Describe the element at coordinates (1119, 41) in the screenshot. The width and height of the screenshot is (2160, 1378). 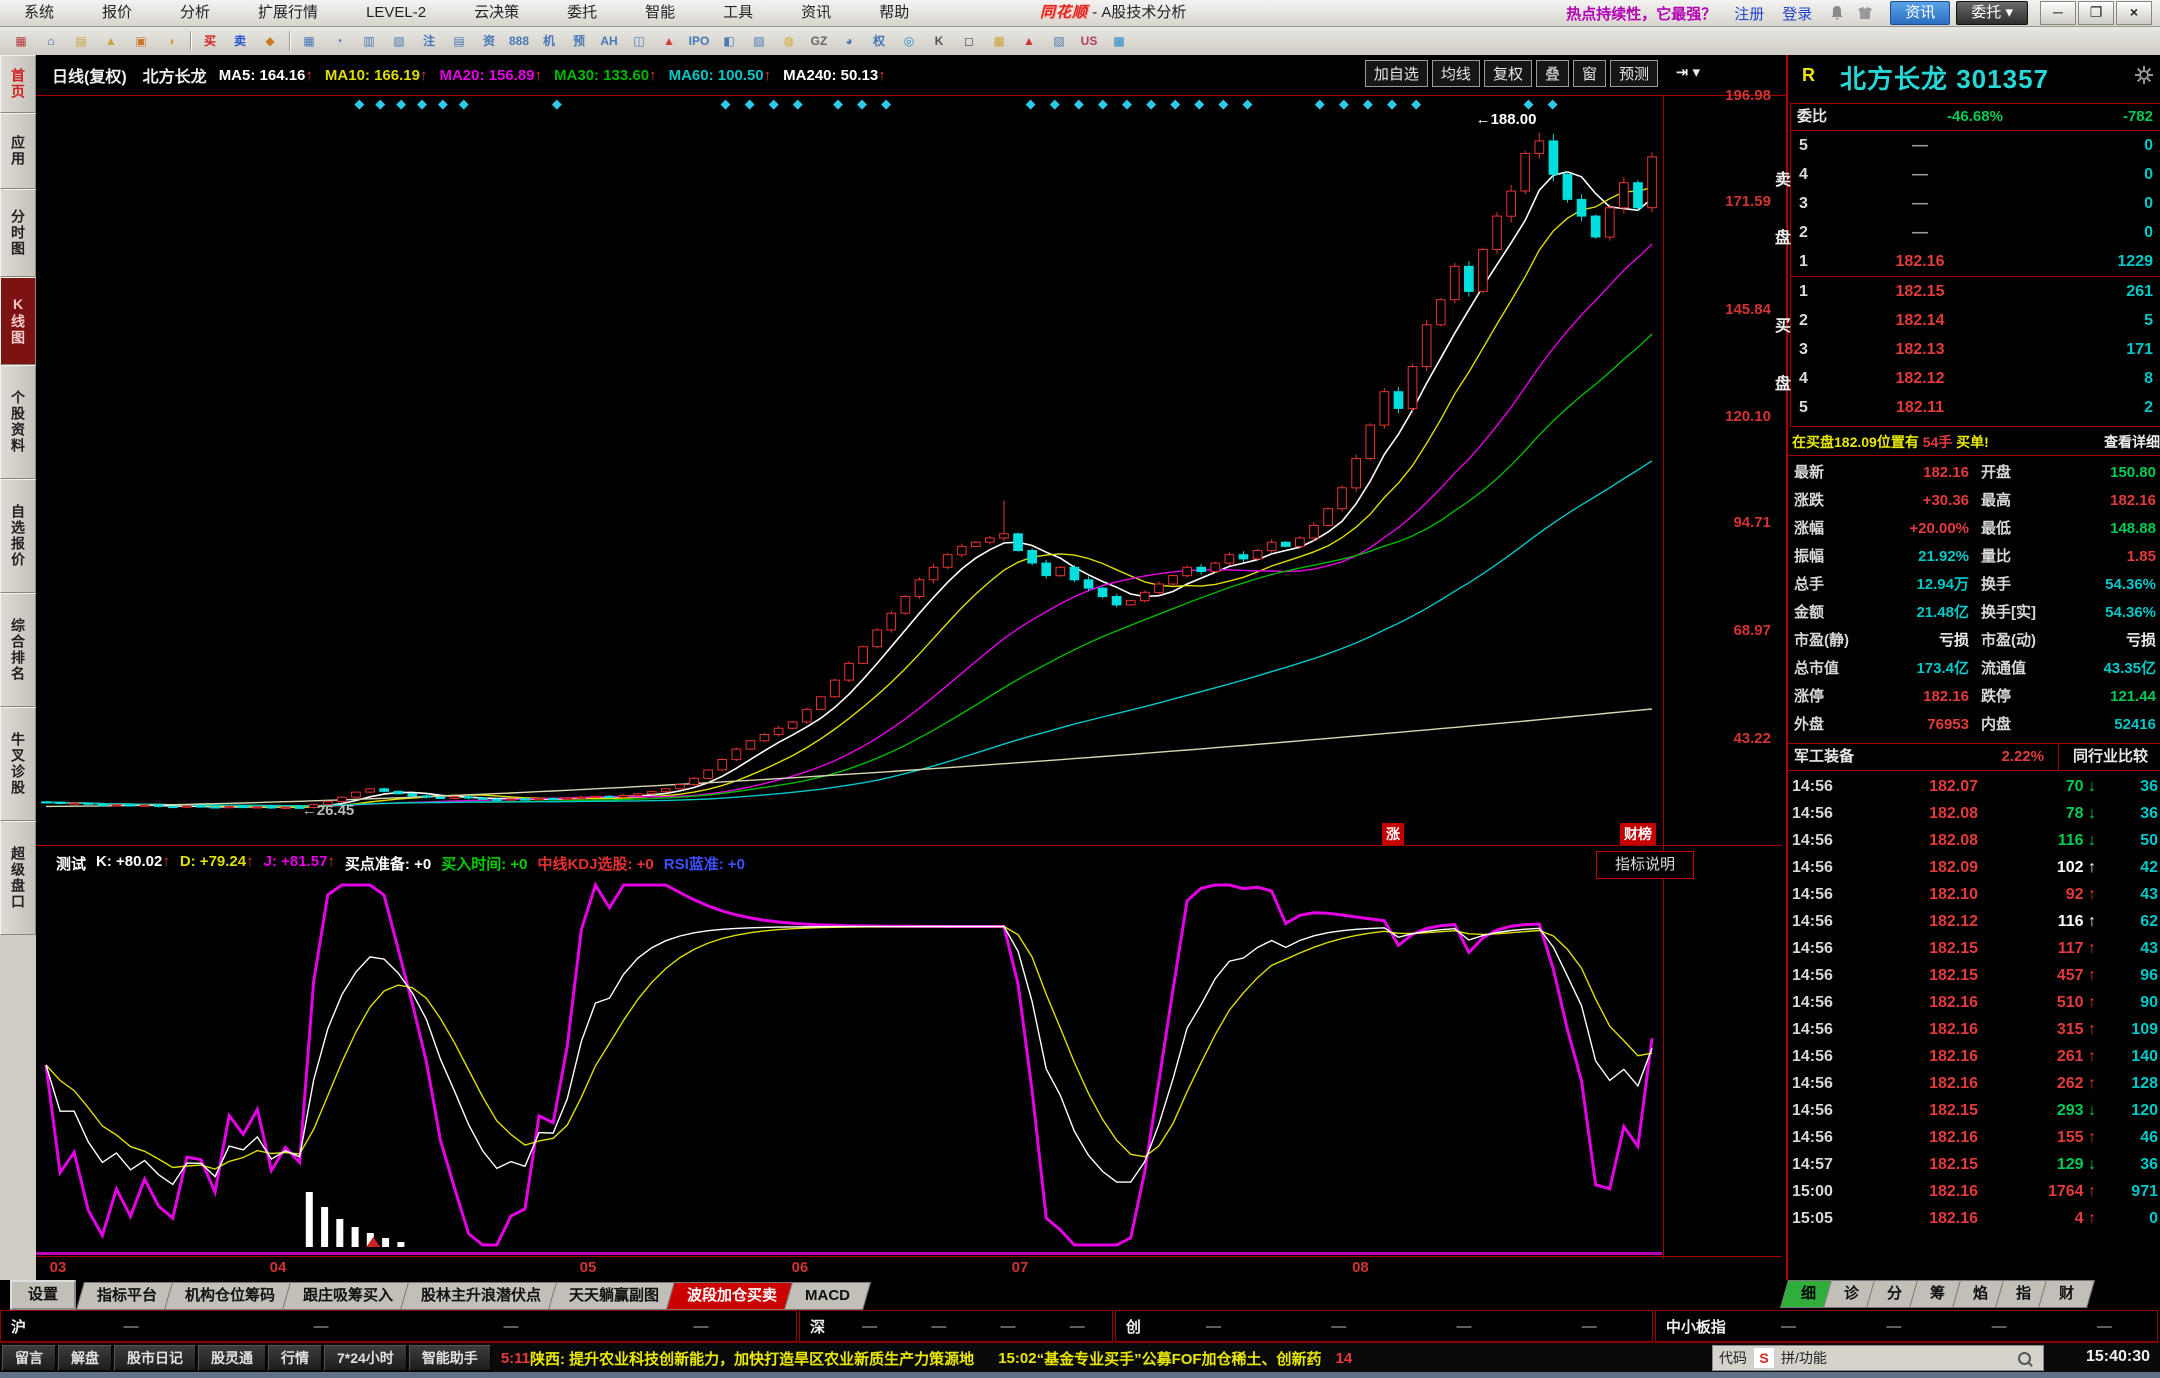
I see `toolbar-icon: ▩` at that location.